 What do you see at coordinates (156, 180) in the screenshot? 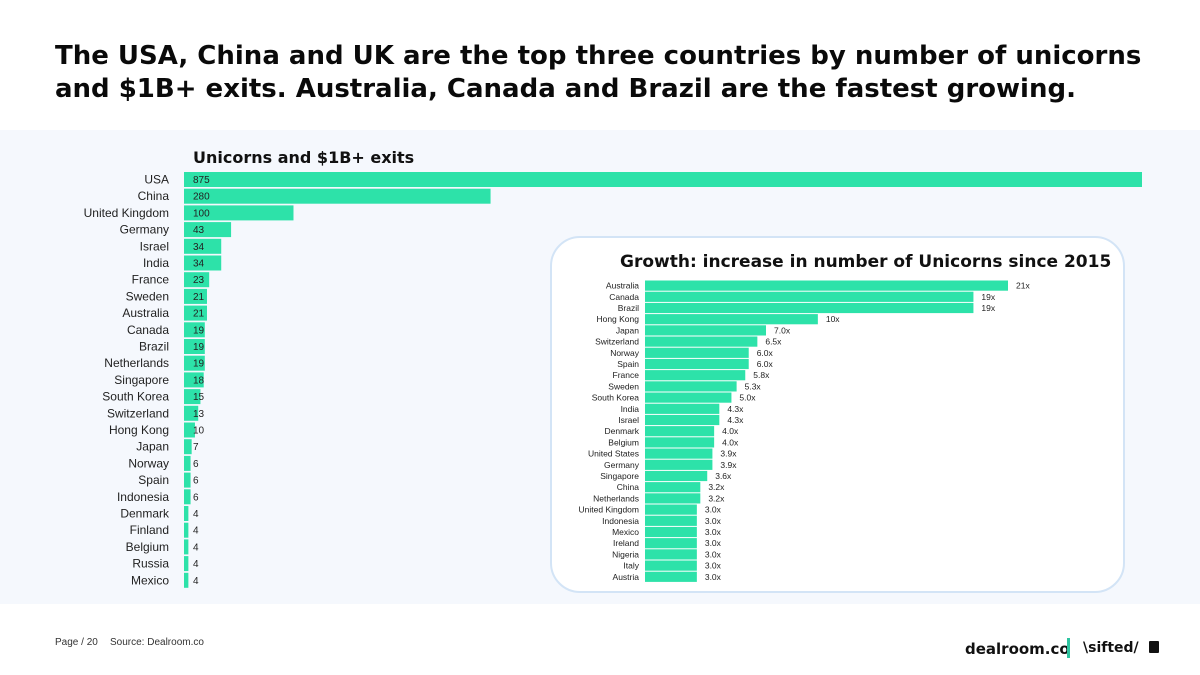
I see `category-label: USA` at bounding box center [156, 180].